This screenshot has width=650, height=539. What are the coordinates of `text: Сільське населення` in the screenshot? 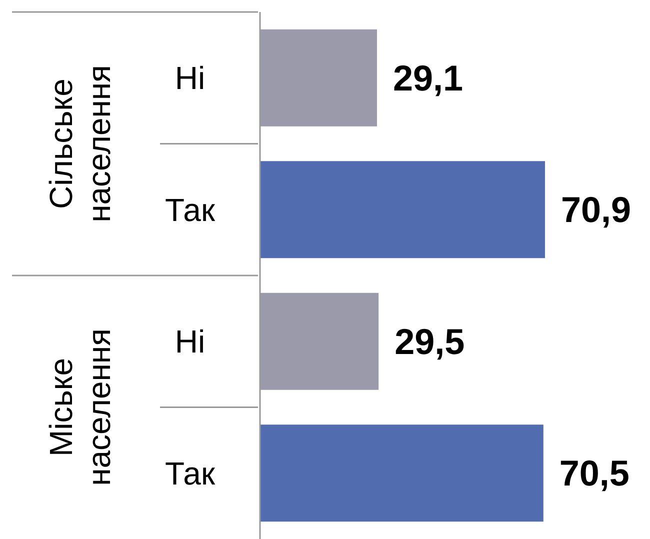 It's located at (80, 143).